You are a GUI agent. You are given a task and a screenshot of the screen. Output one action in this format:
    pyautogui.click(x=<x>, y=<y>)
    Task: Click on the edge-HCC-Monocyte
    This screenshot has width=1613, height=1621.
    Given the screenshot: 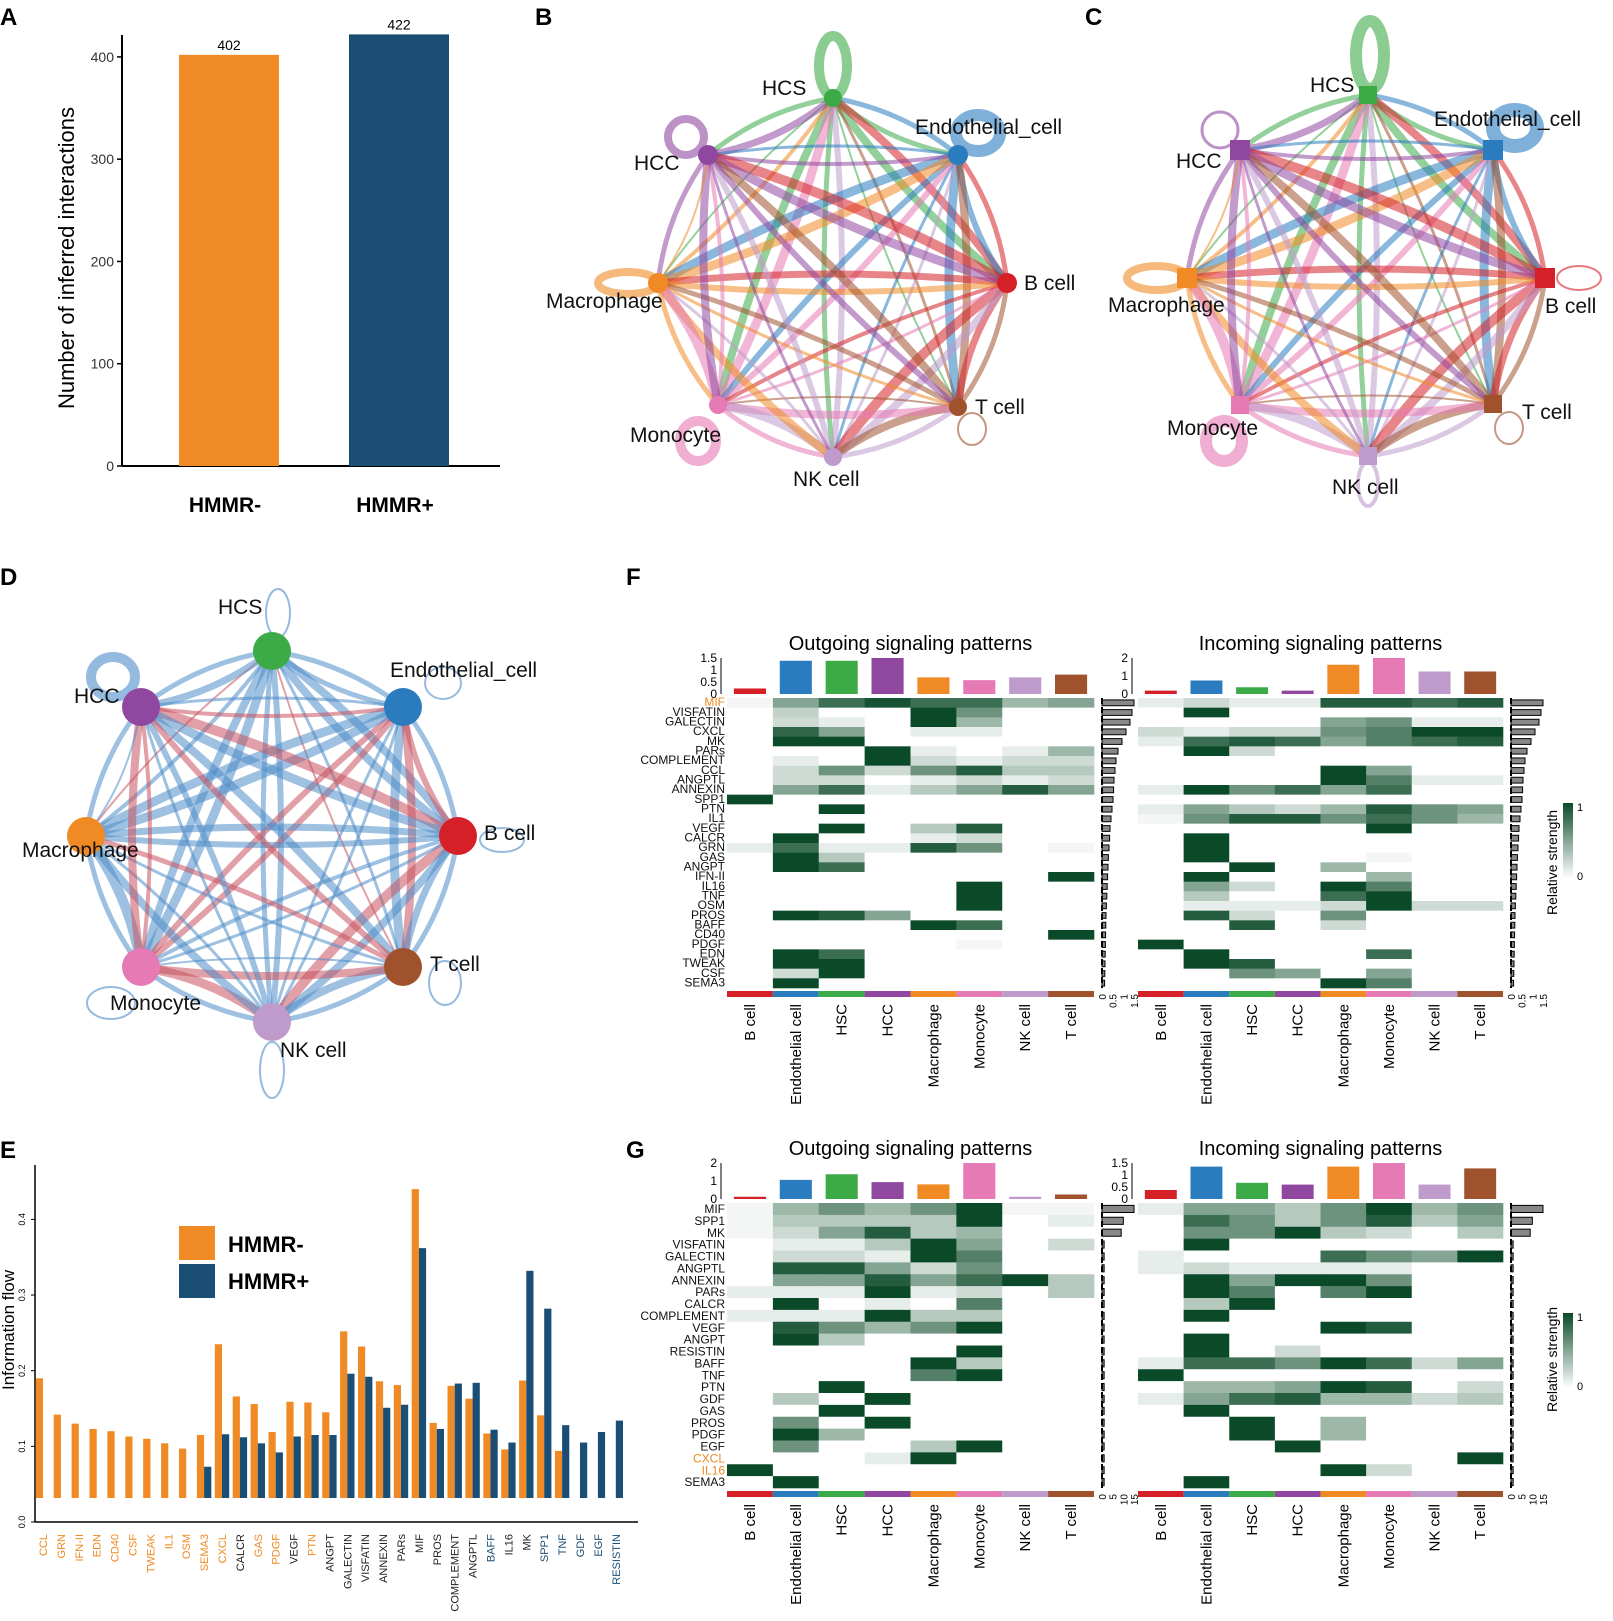 What is the action you would take?
    pyautogui.click(x=136, y=837)
    